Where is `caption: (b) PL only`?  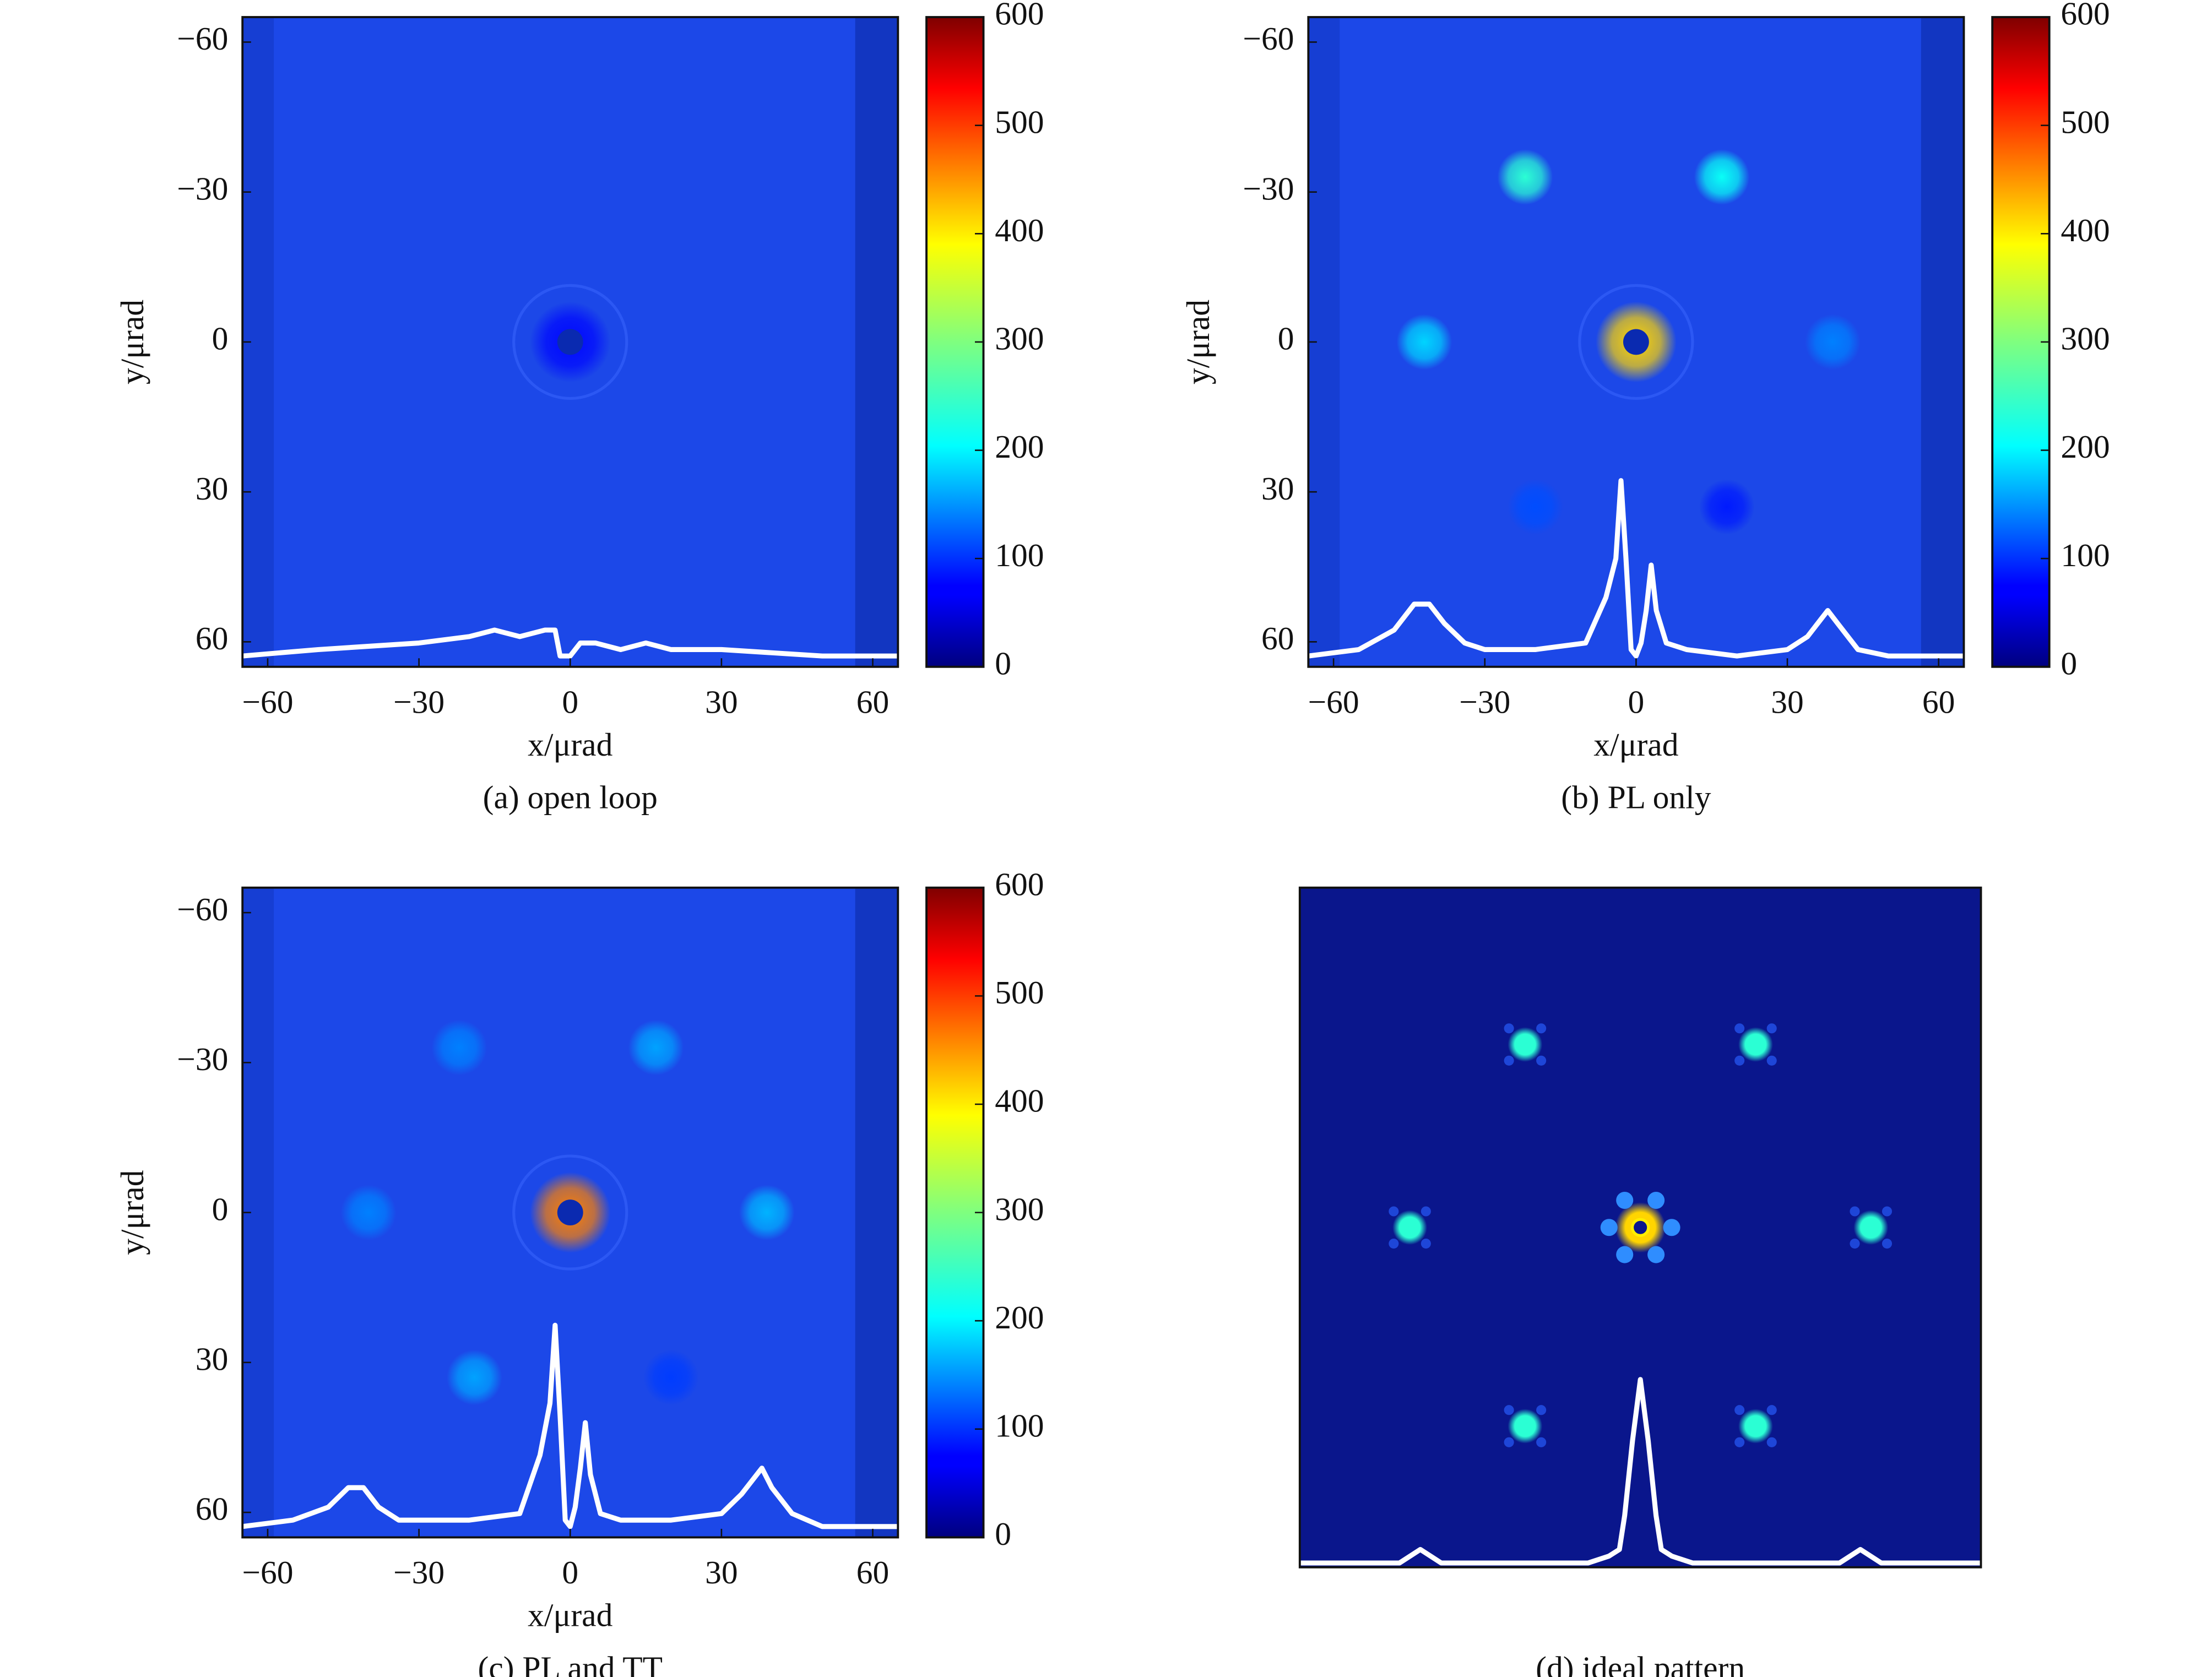 caption: (b) PL only is located at coordinates (1636, 798).